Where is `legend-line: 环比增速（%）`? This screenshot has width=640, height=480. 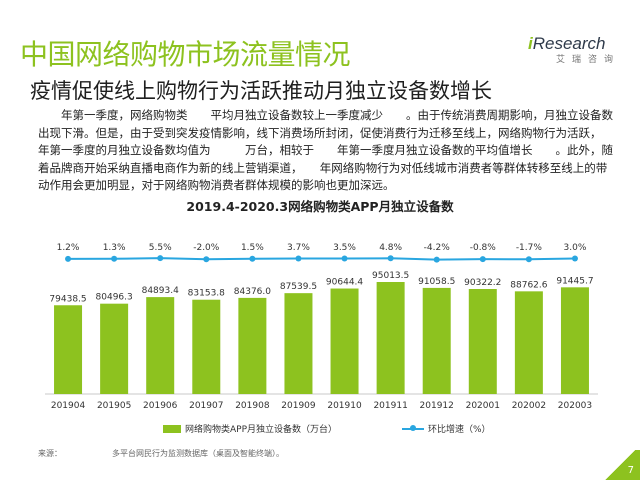
legend-line: 环比增速（%） is located at coordinates (446, 428).